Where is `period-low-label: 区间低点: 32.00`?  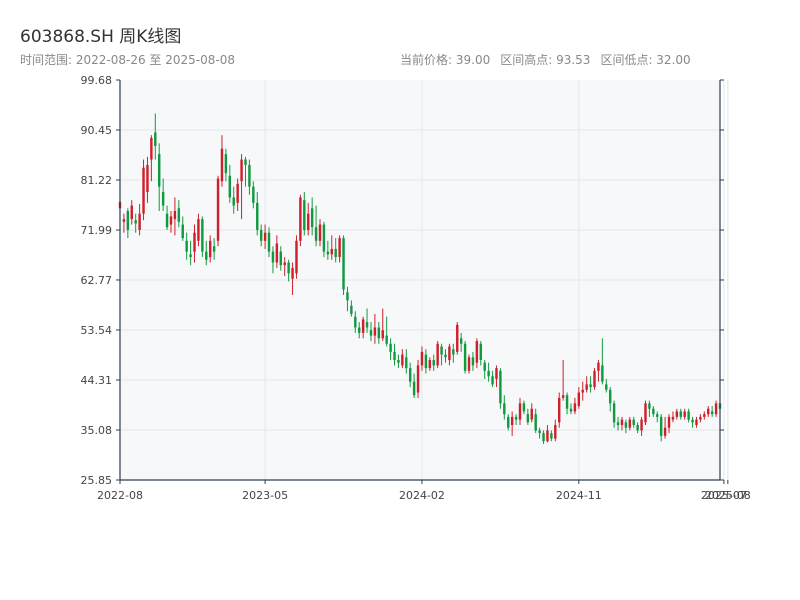 period-low-label: 区间低点: 32.00 is located at coordinates (645, 60).